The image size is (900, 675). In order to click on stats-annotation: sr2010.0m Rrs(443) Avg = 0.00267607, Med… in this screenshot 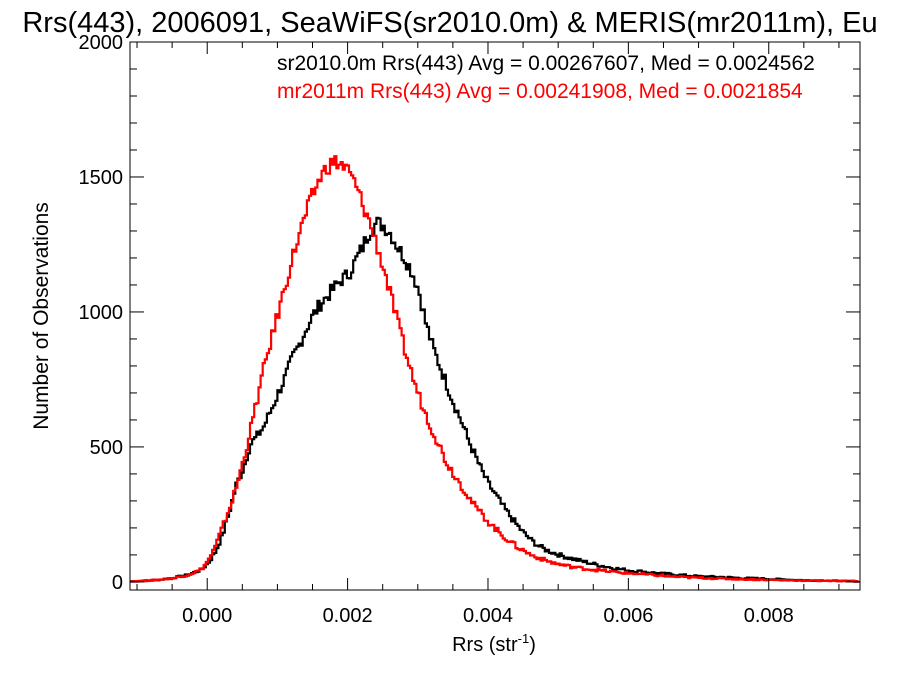, I will do `click(546, 63)`.